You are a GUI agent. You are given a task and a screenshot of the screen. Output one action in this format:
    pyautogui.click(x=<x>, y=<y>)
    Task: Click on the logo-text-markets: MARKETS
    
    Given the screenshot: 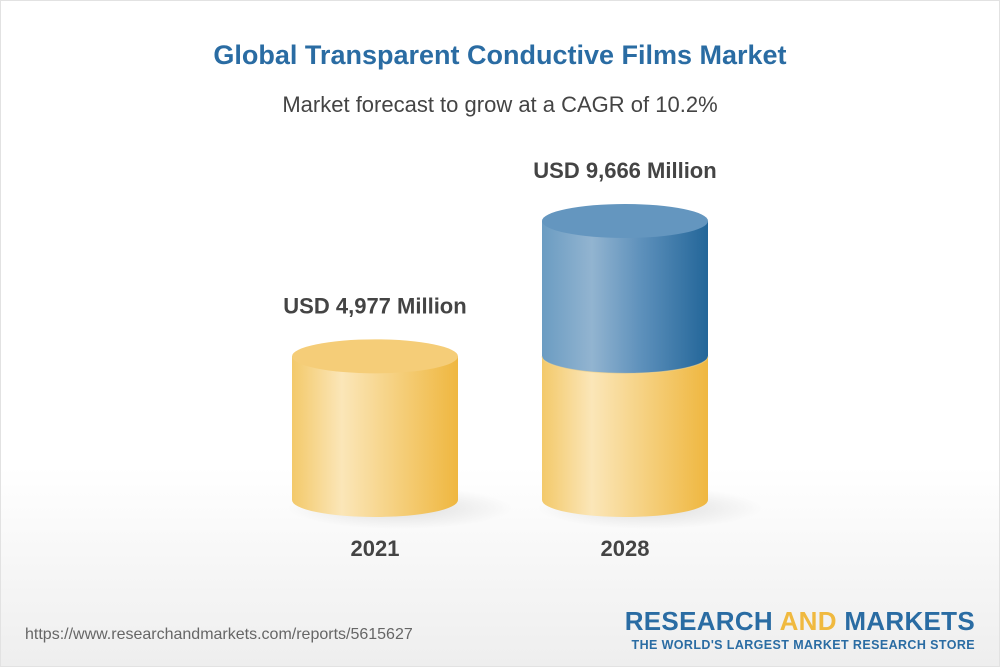 What is the action you would take?
    pyautogui.click(x=905, y=621)
    